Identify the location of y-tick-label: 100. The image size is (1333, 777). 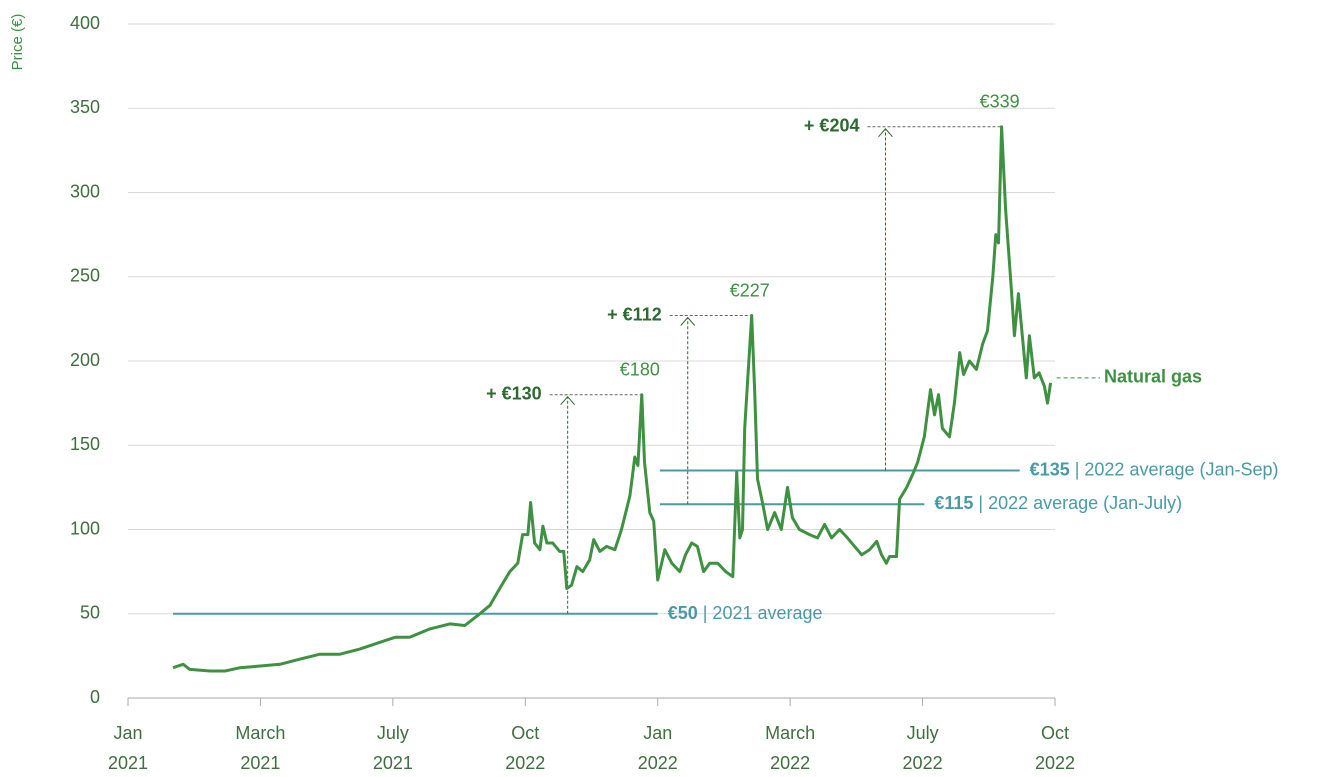
(85, 528).